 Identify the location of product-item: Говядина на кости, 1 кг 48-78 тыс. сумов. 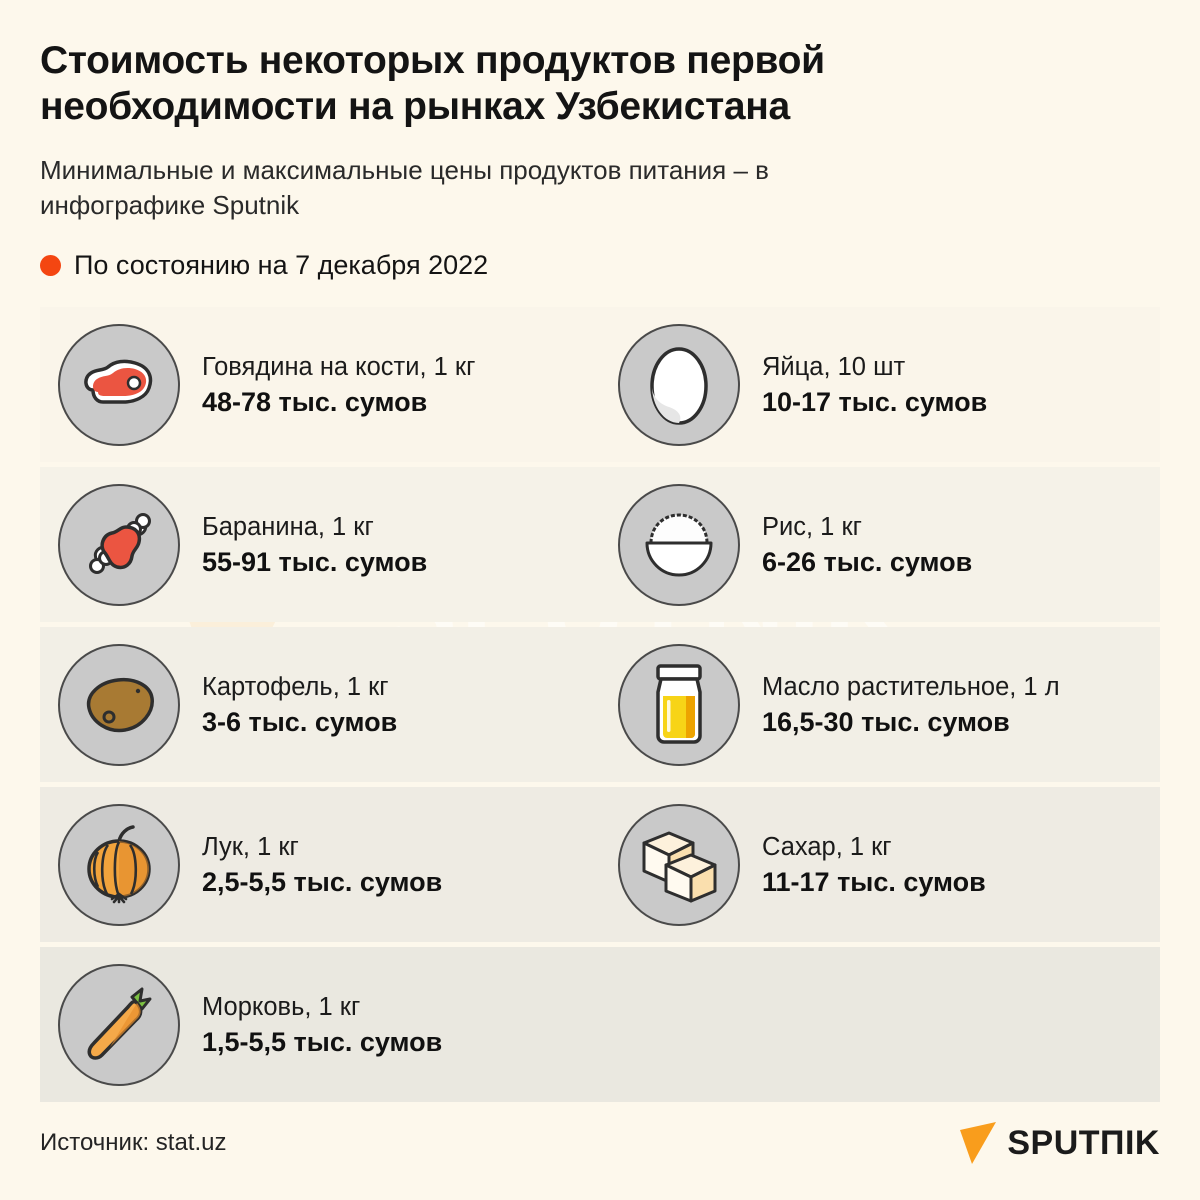
(320, 384).